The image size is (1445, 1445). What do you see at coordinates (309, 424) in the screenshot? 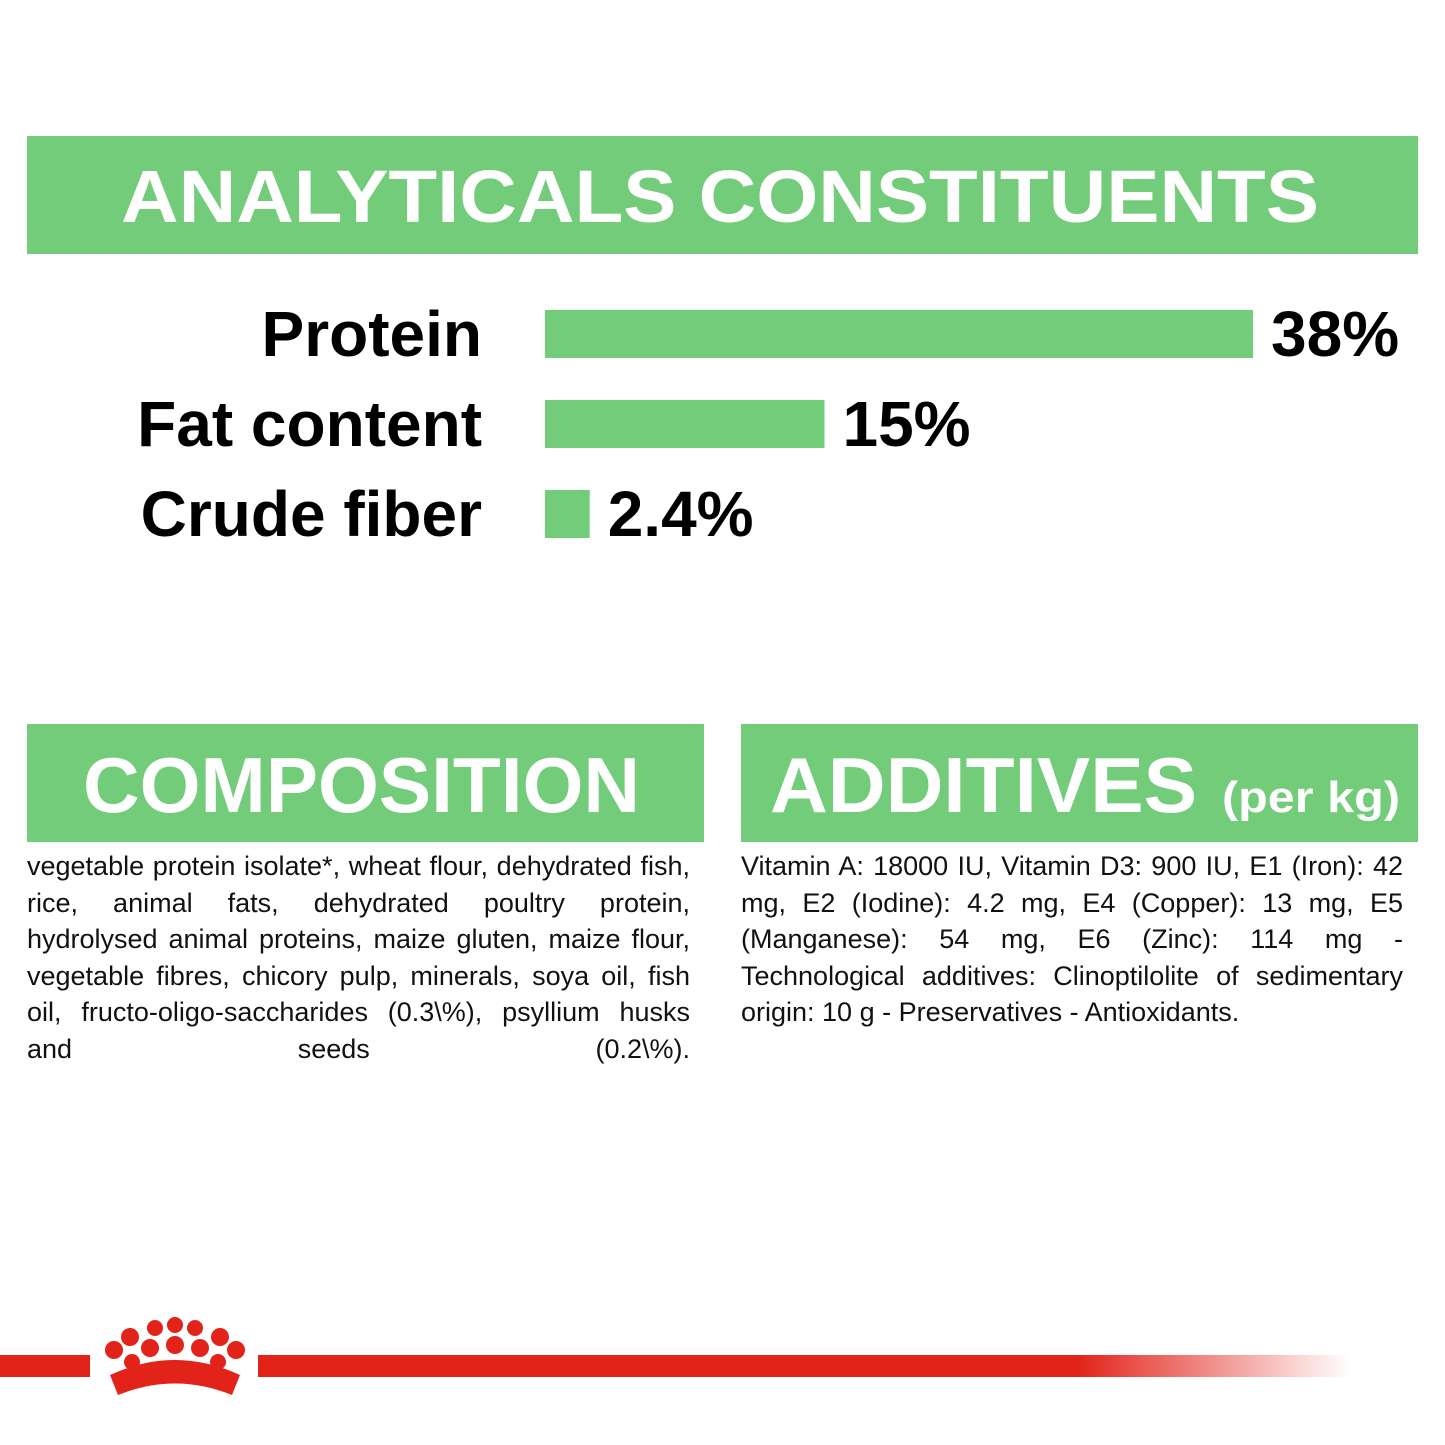
I see `category-label: Fat content` at bounding box center [309, 424].